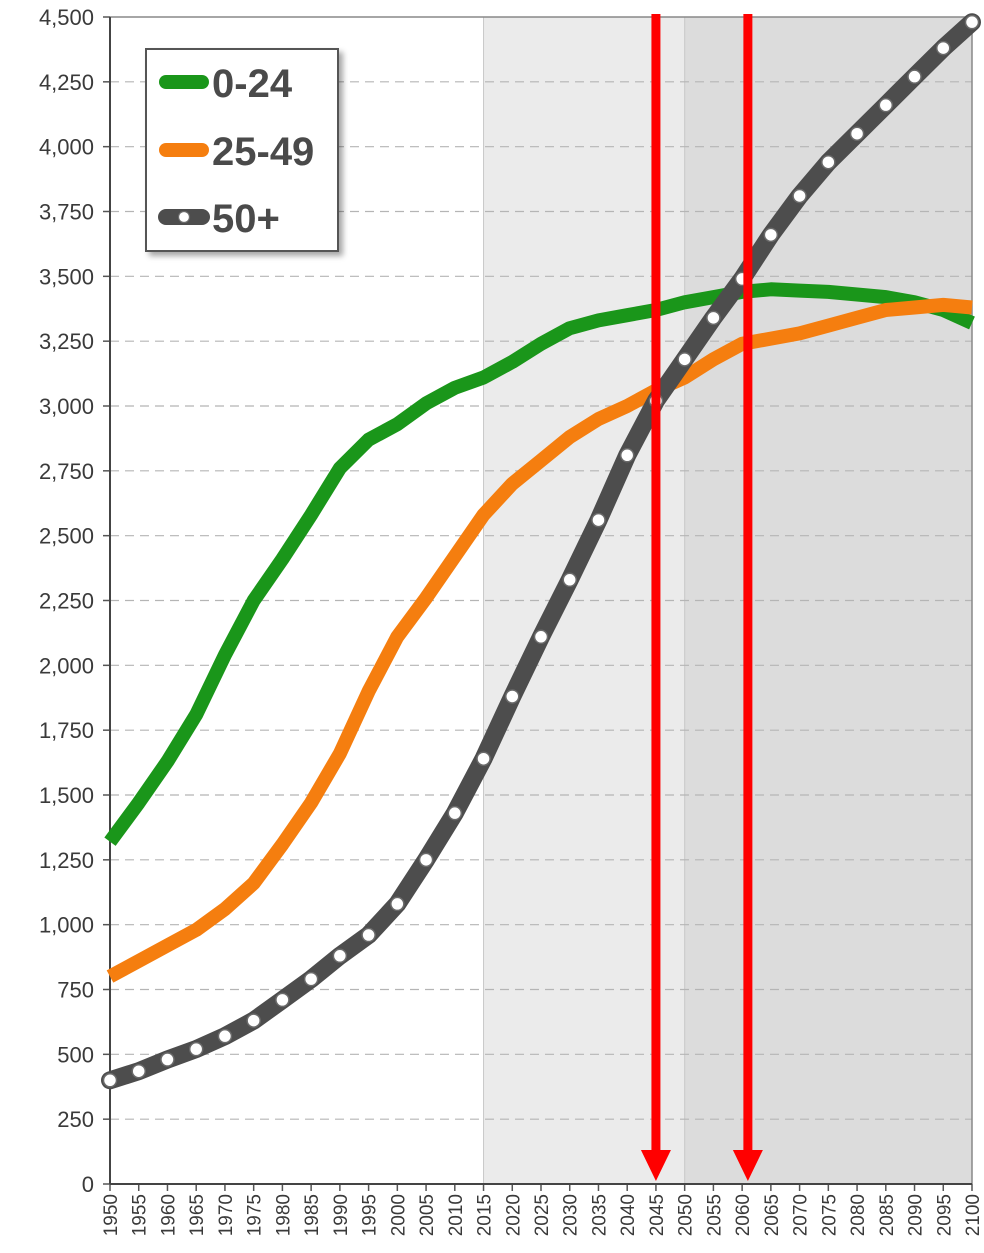 The image size is (984, 1253). What do you see at coordinates (66, 212) in the screenshot?
I see `y-tick-label: 3,750` at bounding box center [66, 212].